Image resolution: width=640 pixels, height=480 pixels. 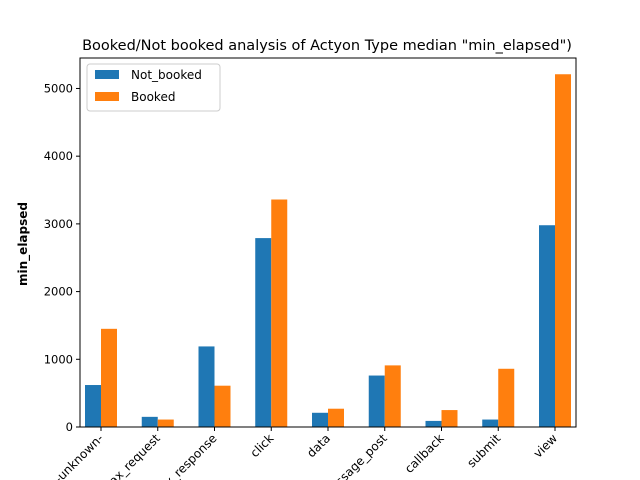 What do you see at coordinates (23, 244) in the screenshot?
I see `y-axis-label: min_elapsed` at bounding box center [23, 244].